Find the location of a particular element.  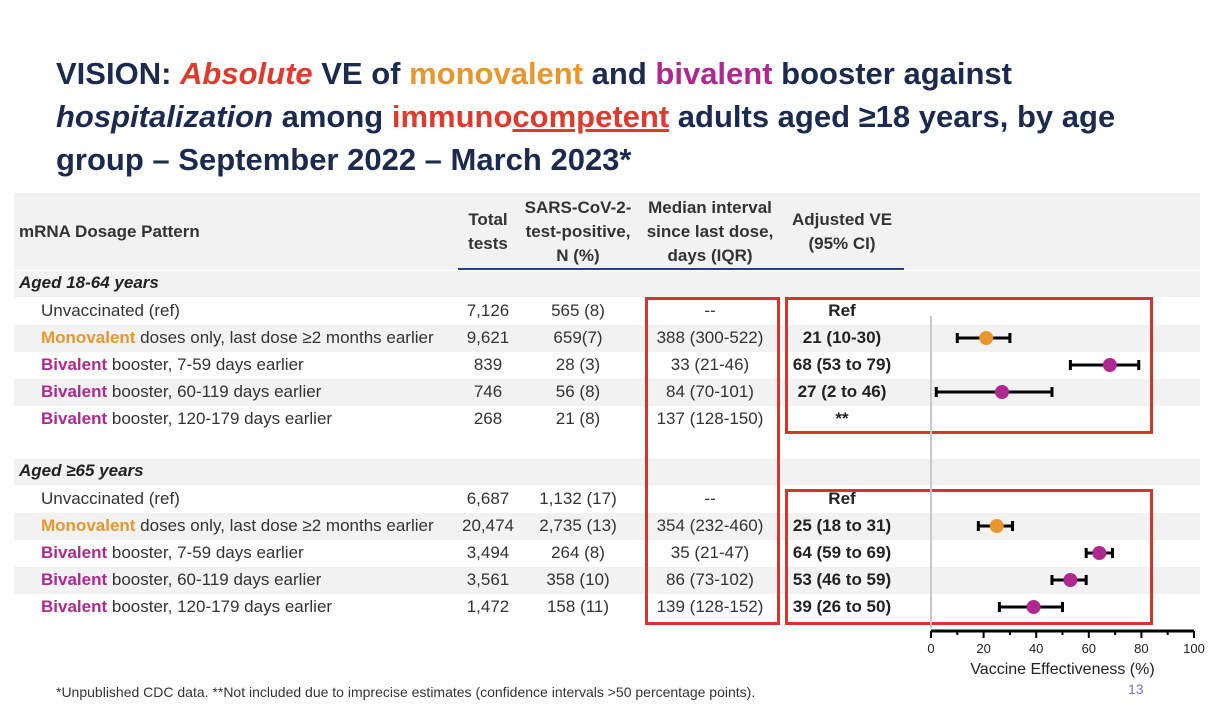

title-segment: booster against is located at coordinates (896, 73).